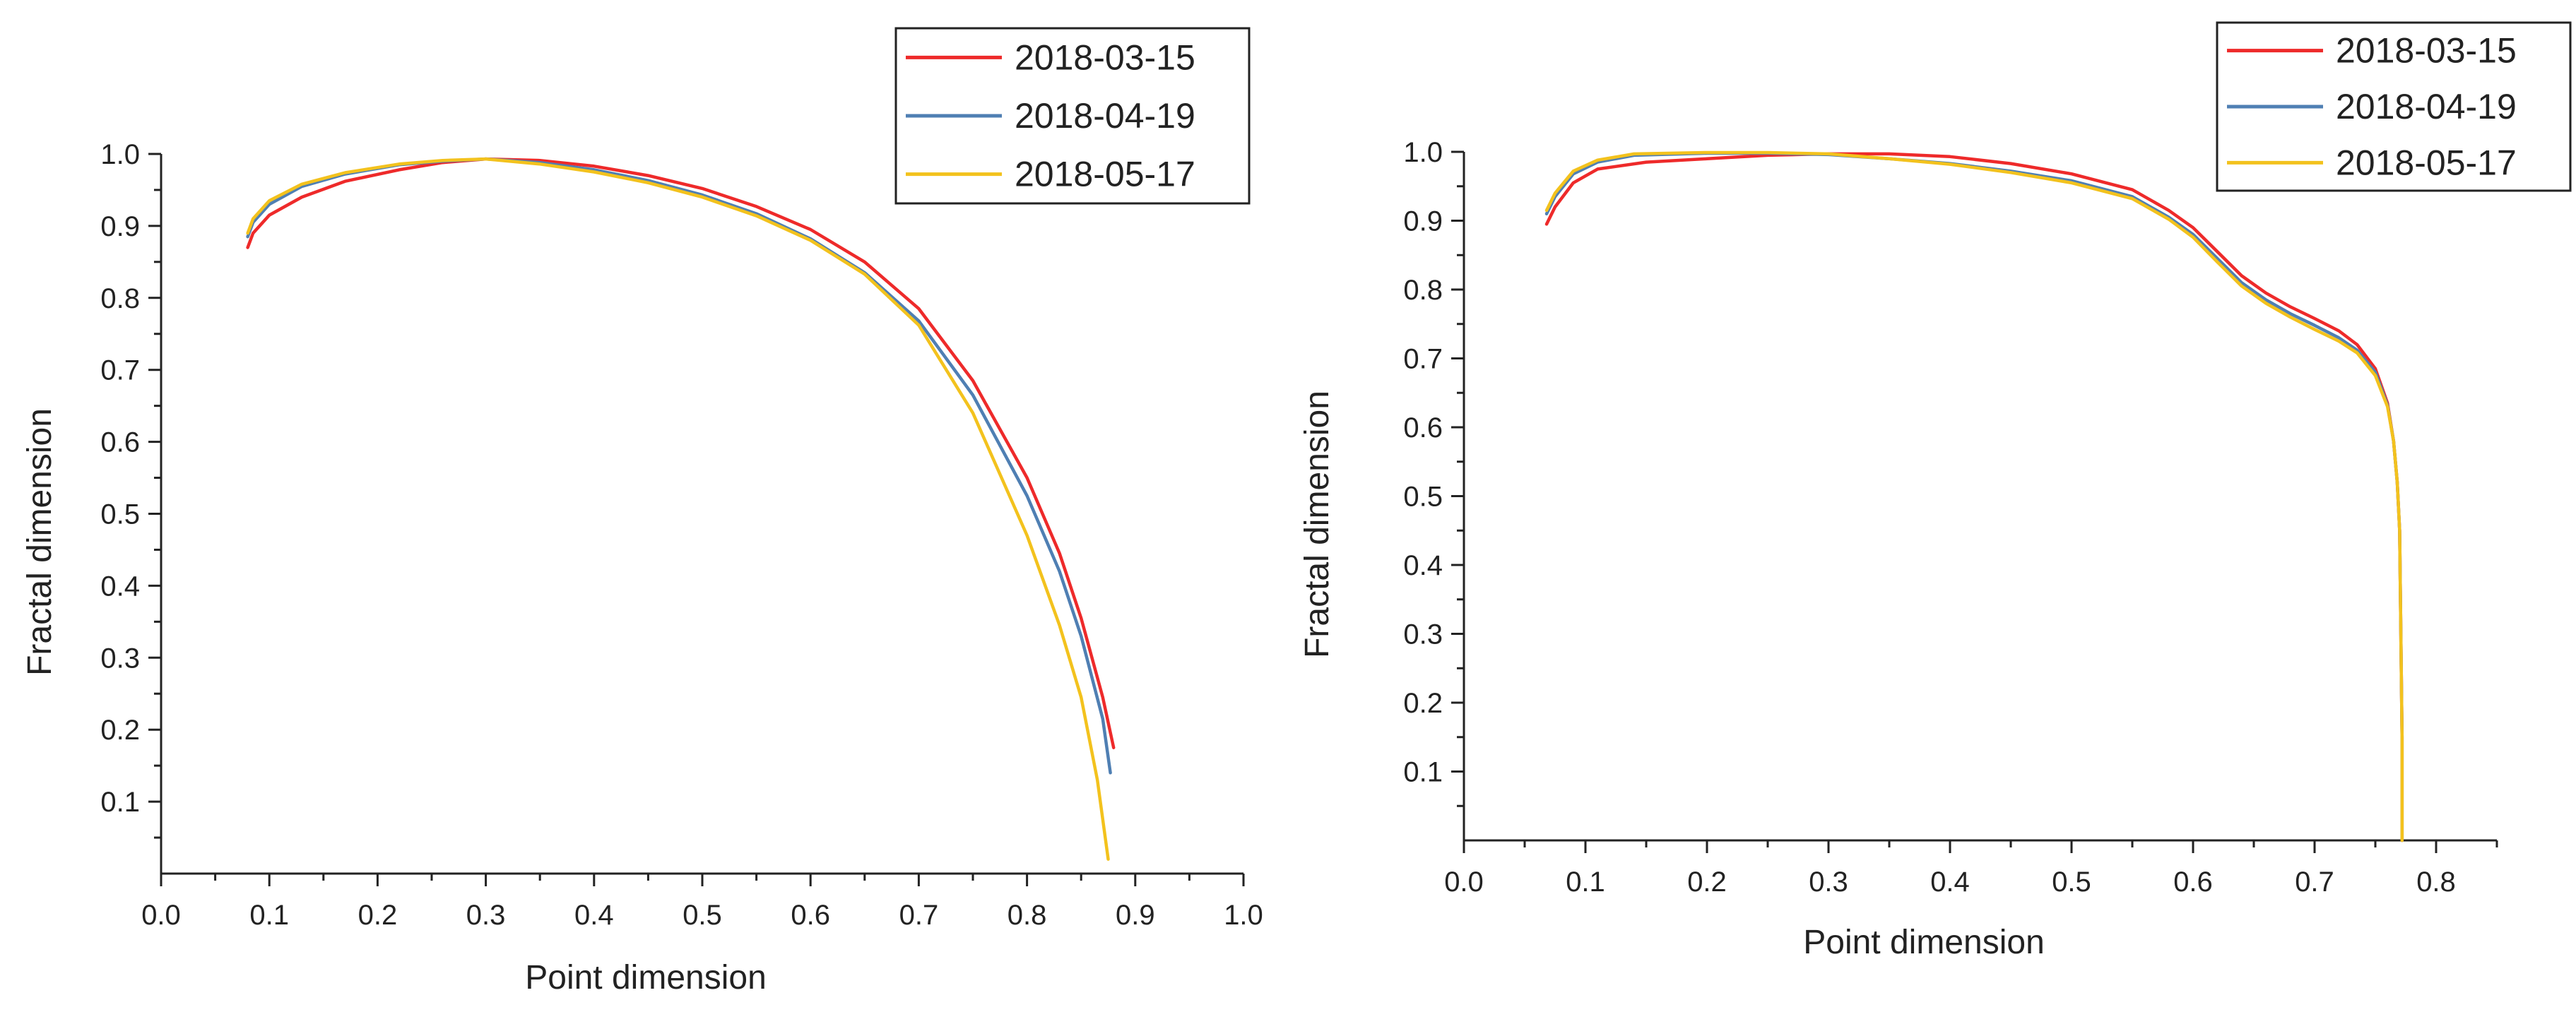  What do you see at coordinates (1135, 915) in the screenshot?
I see `x-tick-label: 0.9` at bounding box center [1135, 915].